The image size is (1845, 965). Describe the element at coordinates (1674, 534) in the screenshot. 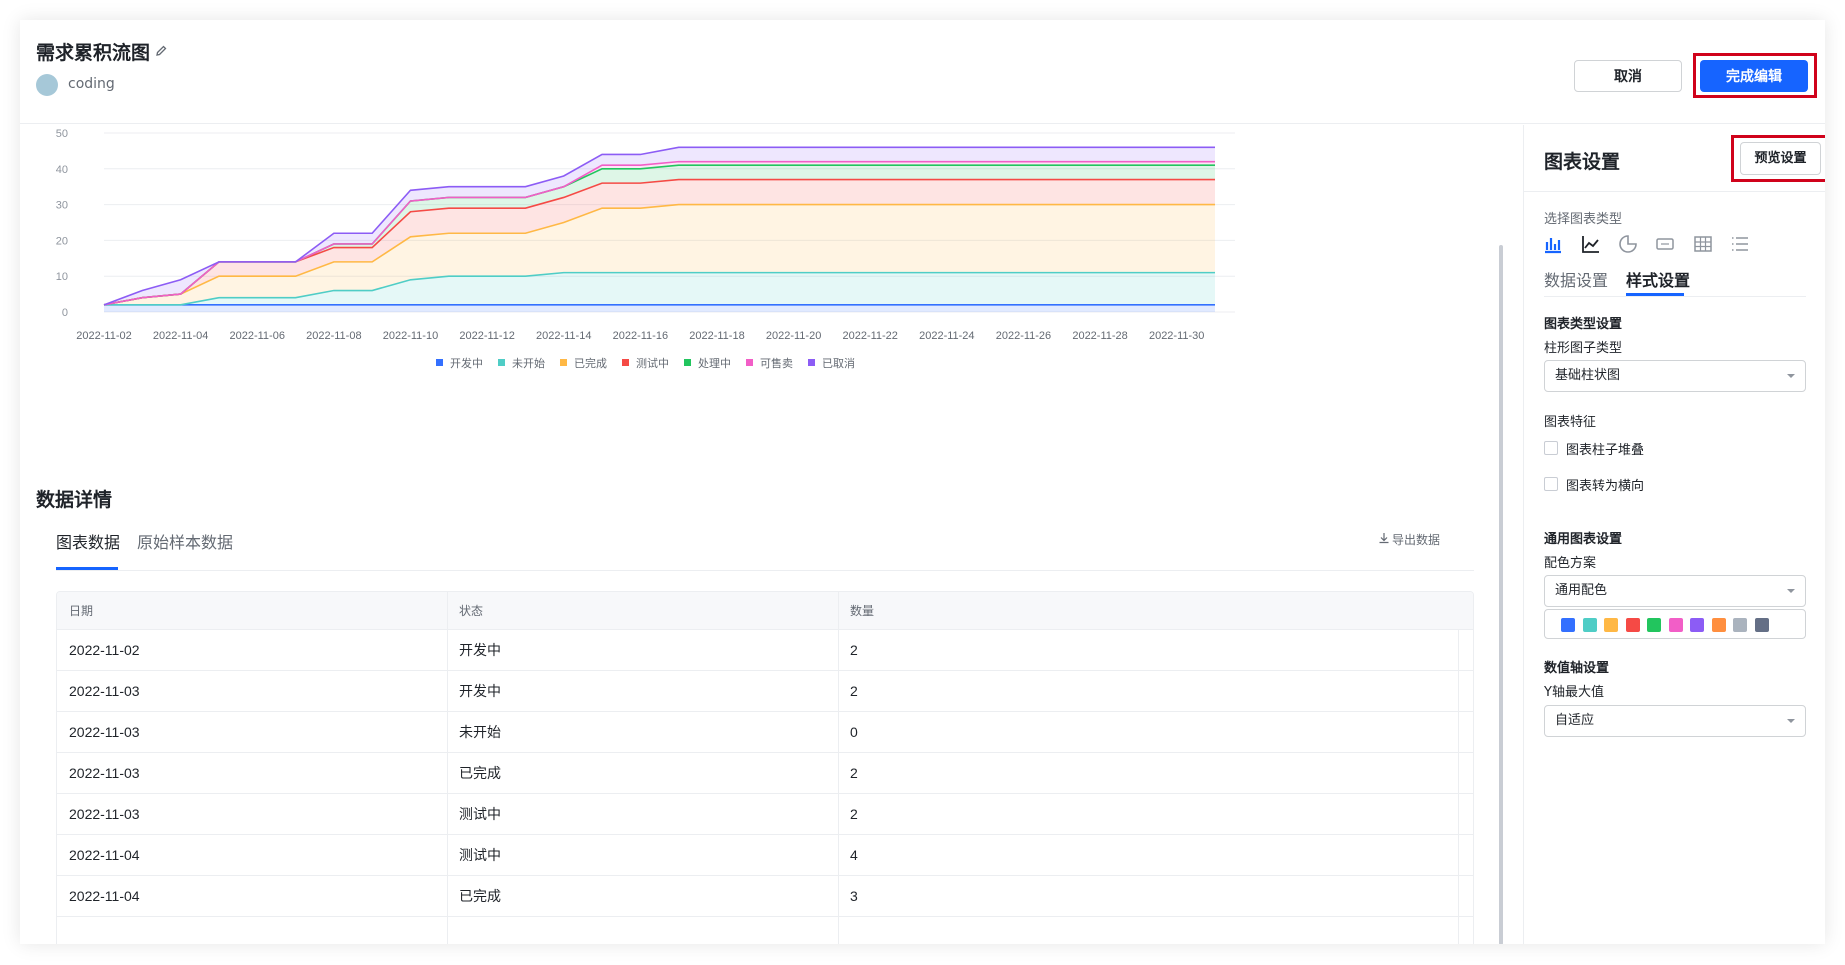

I see `settings-panel: 图表设置 选择图表类型 数据设置 样式设置 图表类型设置 柱形图子类型` at that location.